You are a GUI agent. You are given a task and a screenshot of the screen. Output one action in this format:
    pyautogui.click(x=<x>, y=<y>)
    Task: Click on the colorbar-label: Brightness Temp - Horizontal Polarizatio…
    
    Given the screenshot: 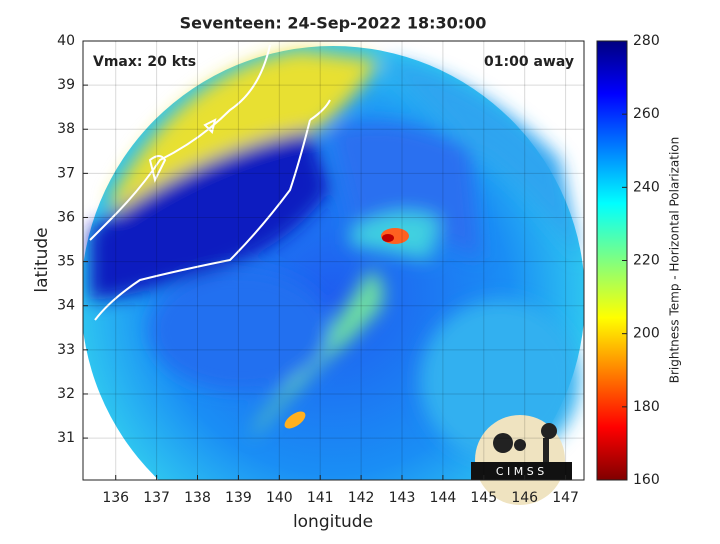 What is the action you would take?
    pyautogui.click(x=675, y=260)
    